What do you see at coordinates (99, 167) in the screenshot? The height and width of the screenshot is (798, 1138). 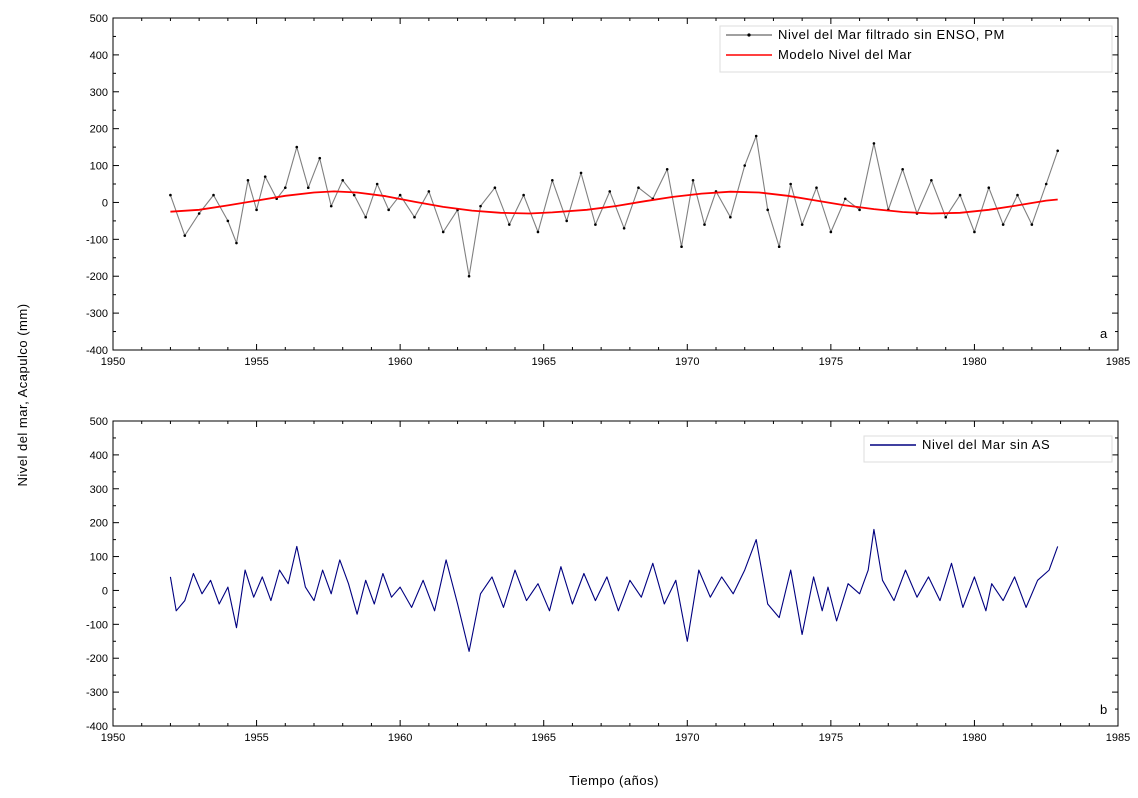 I see `a-y-tick-label: 100` at bounding box center [99, 167].